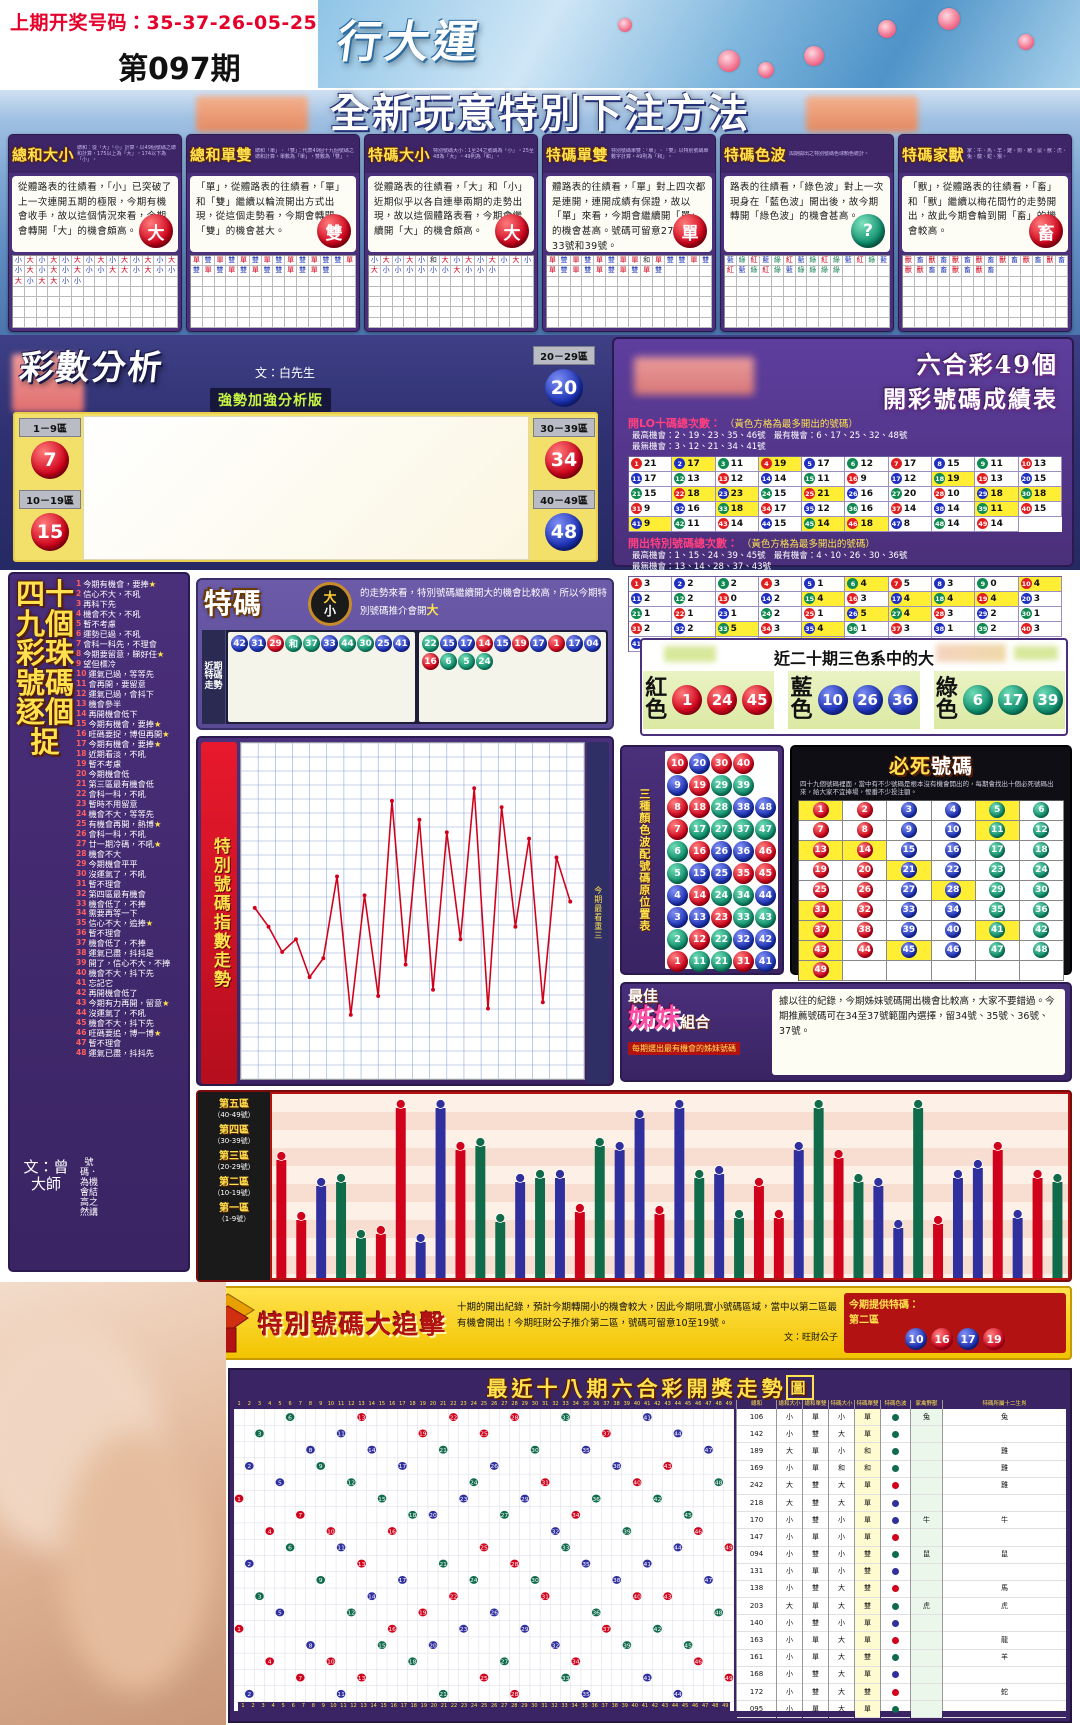 The width and height of the screenshot is (1080, 1725). I want to click on color-position-ball: 8, so click(677, 807).